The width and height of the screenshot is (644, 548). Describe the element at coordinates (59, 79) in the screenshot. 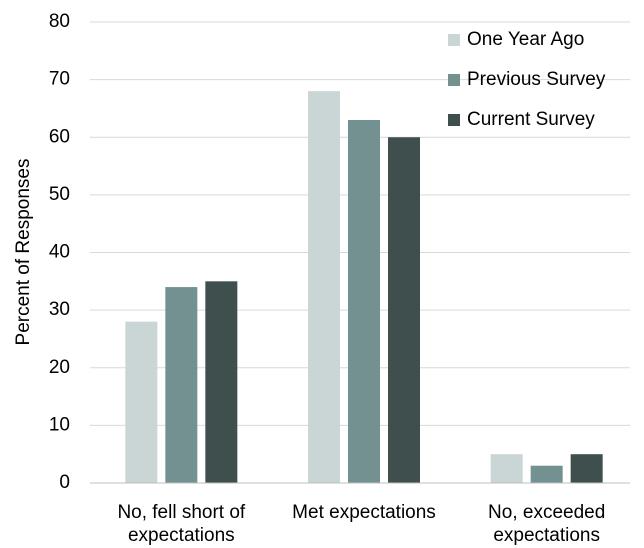

I see `y-tick-label: 70` at that location.